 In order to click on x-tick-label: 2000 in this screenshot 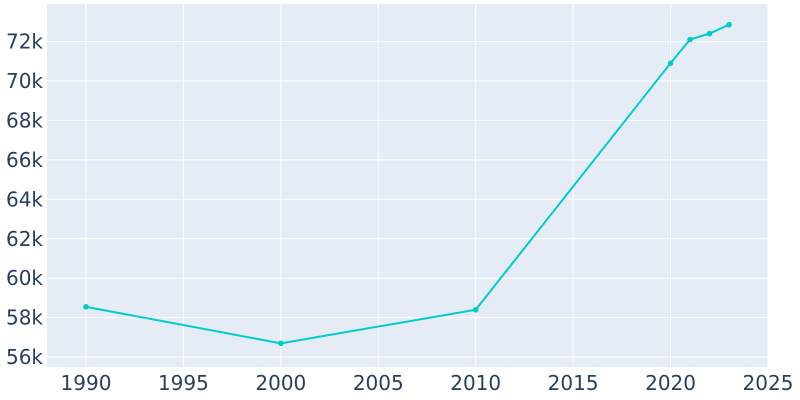, I will do `click(280, 383)`.